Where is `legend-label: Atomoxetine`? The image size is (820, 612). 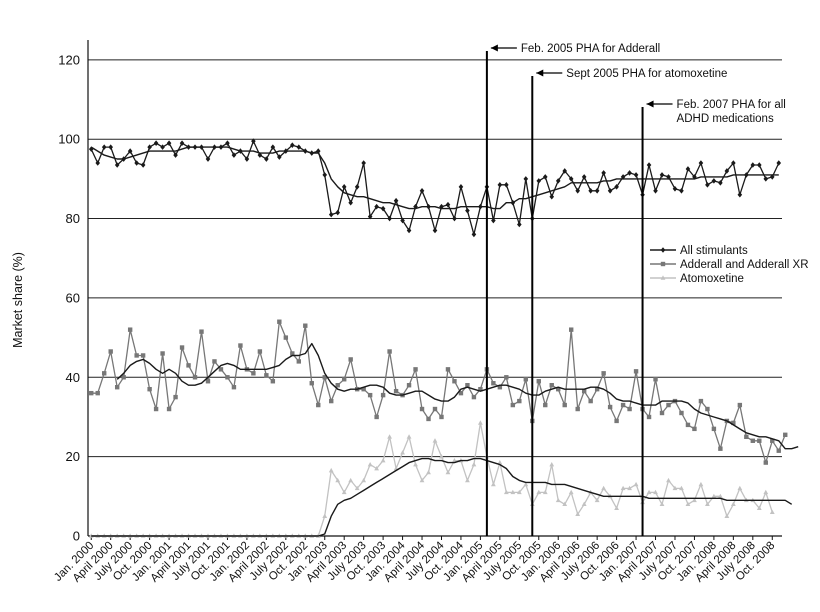
legend-label: Atomoxetine is located at coordinates (712, 279).